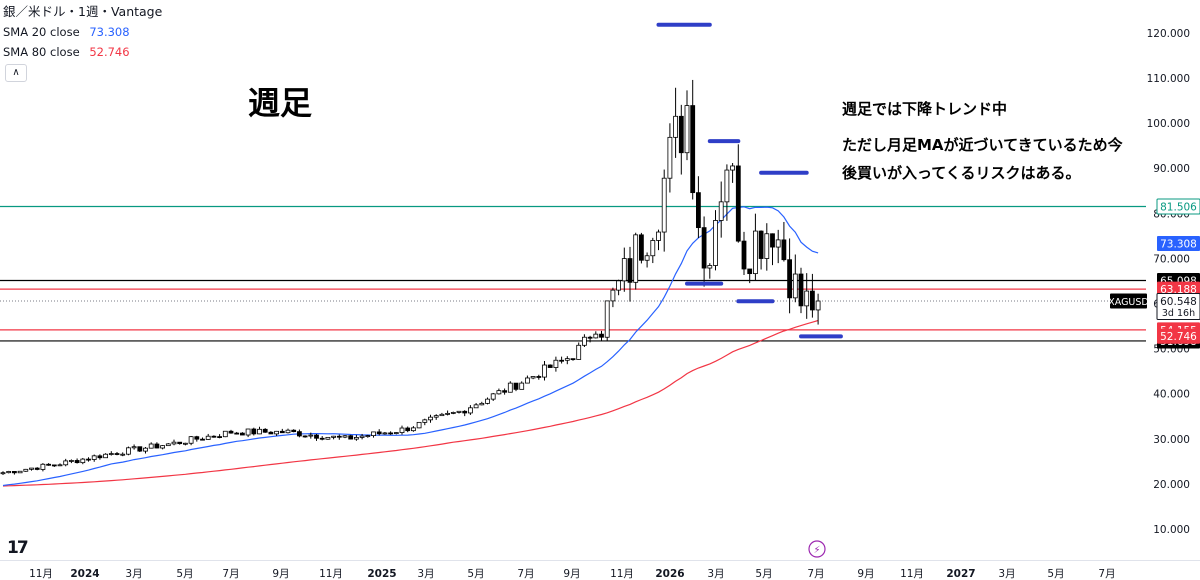 This screenshot has height=580, width=1200. Describe the element at coordinates (1178, 282) in the screenshot. I see `hline-label: 65.098` at that location.